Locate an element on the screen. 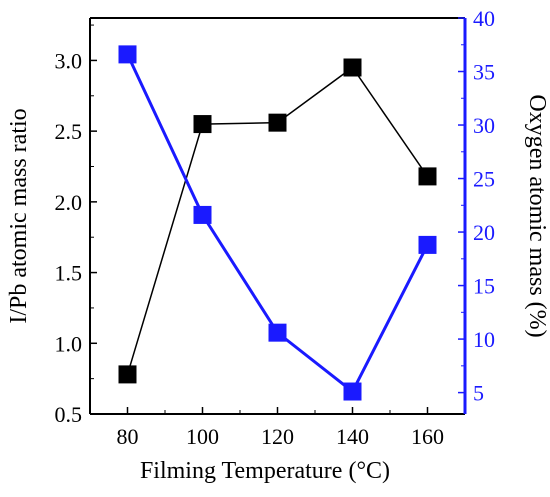 Image resolution: width=550 pixels, height=497 pixels. y-right-tick-label: 25 is located at coordinates (484, 179).